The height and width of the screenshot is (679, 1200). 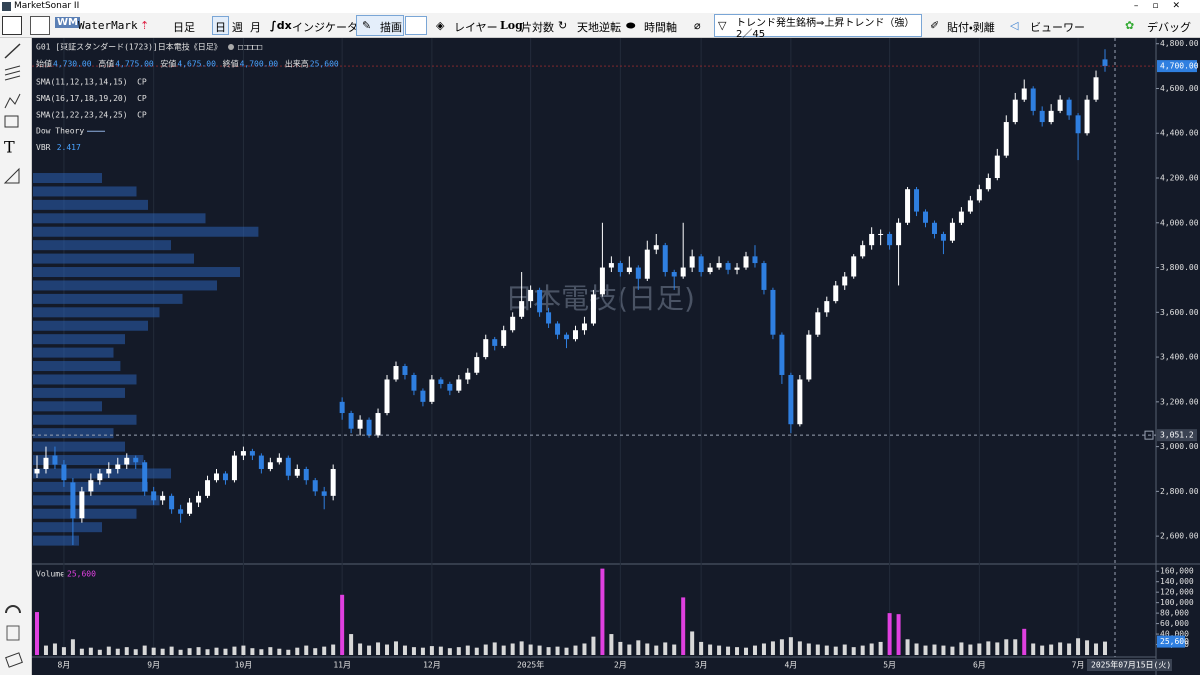 What do you see at coordinates (64, 665) in the screenshot?
I see `x-tick-label: 8月` at bounding box center [64, 665].